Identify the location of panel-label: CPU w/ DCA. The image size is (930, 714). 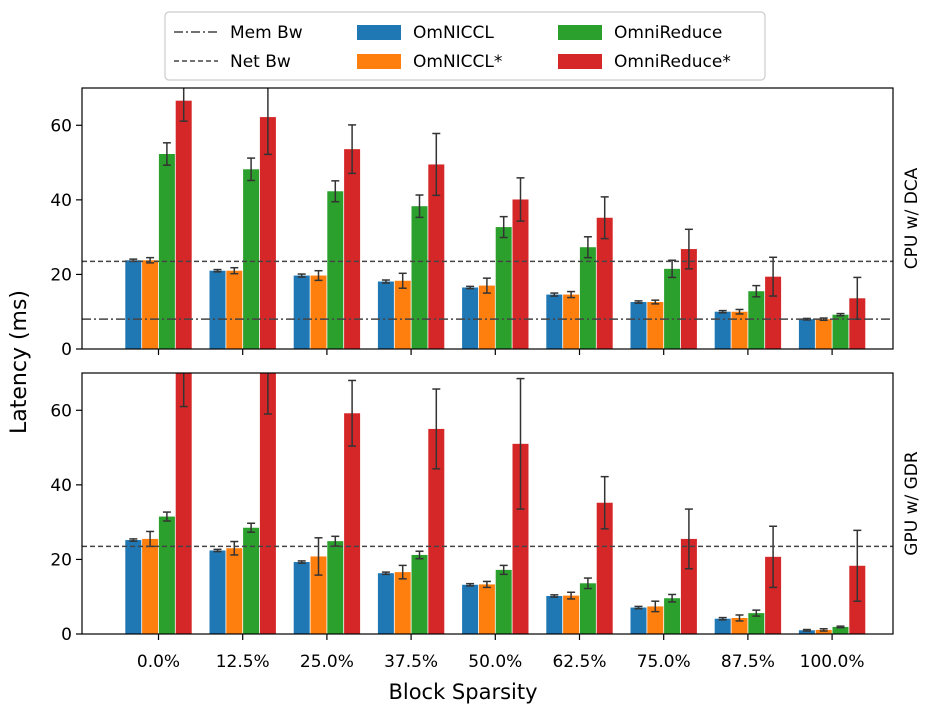
(912, 218).